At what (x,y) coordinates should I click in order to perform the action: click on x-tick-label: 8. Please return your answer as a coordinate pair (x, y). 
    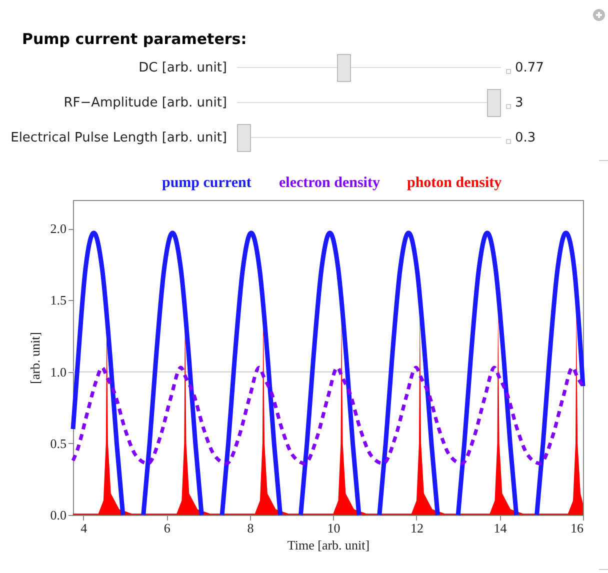
    Looking at the image, I should click on (250, 528).